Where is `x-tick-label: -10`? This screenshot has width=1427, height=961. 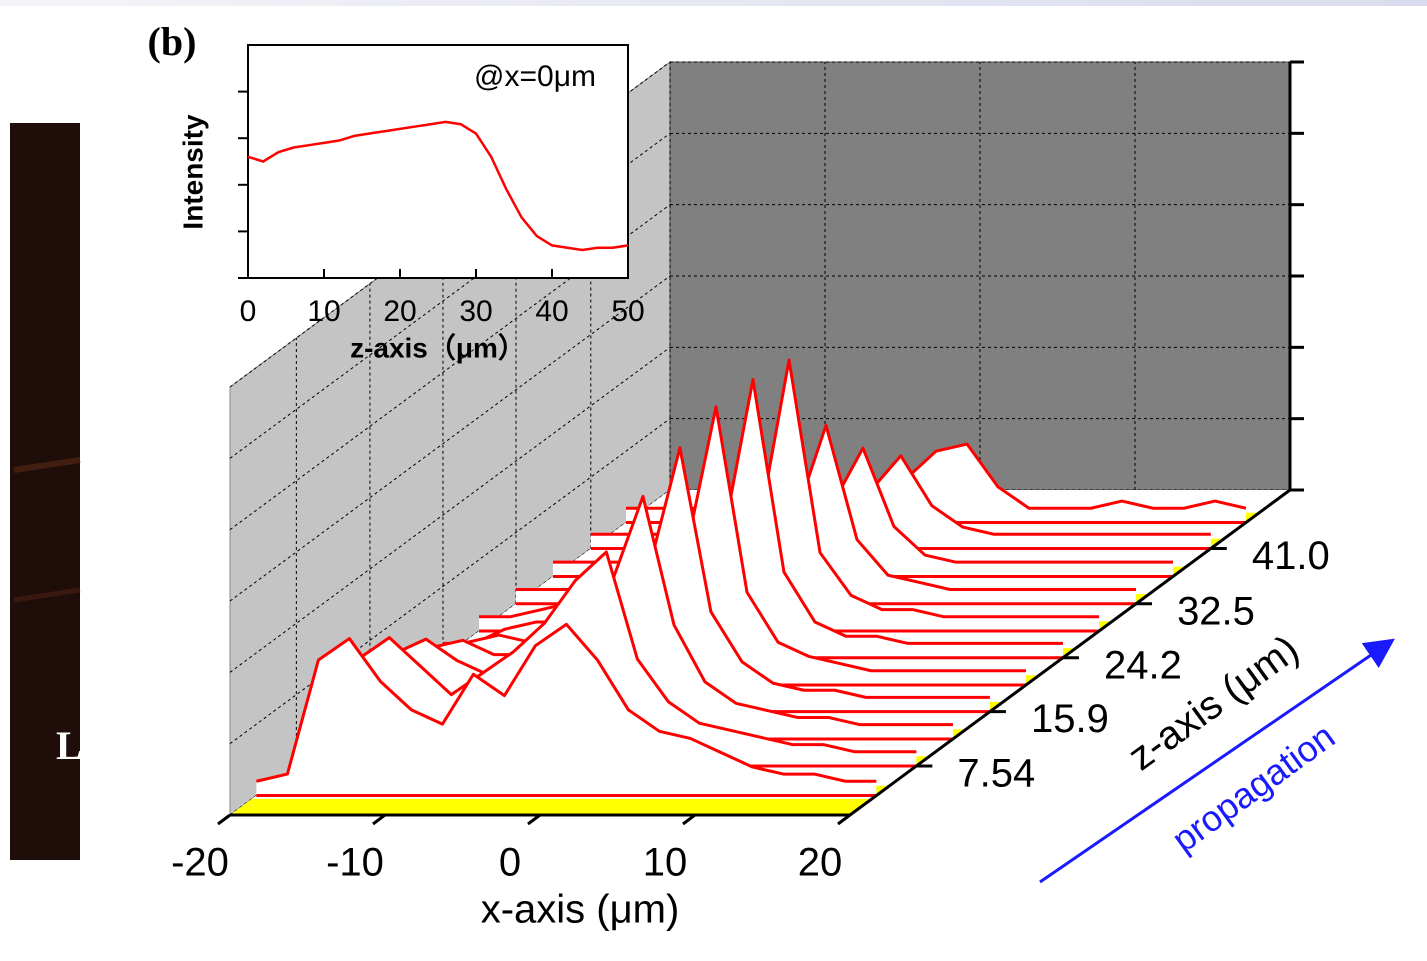
x-tick-label: -10 is located at coordinates (355, 863).